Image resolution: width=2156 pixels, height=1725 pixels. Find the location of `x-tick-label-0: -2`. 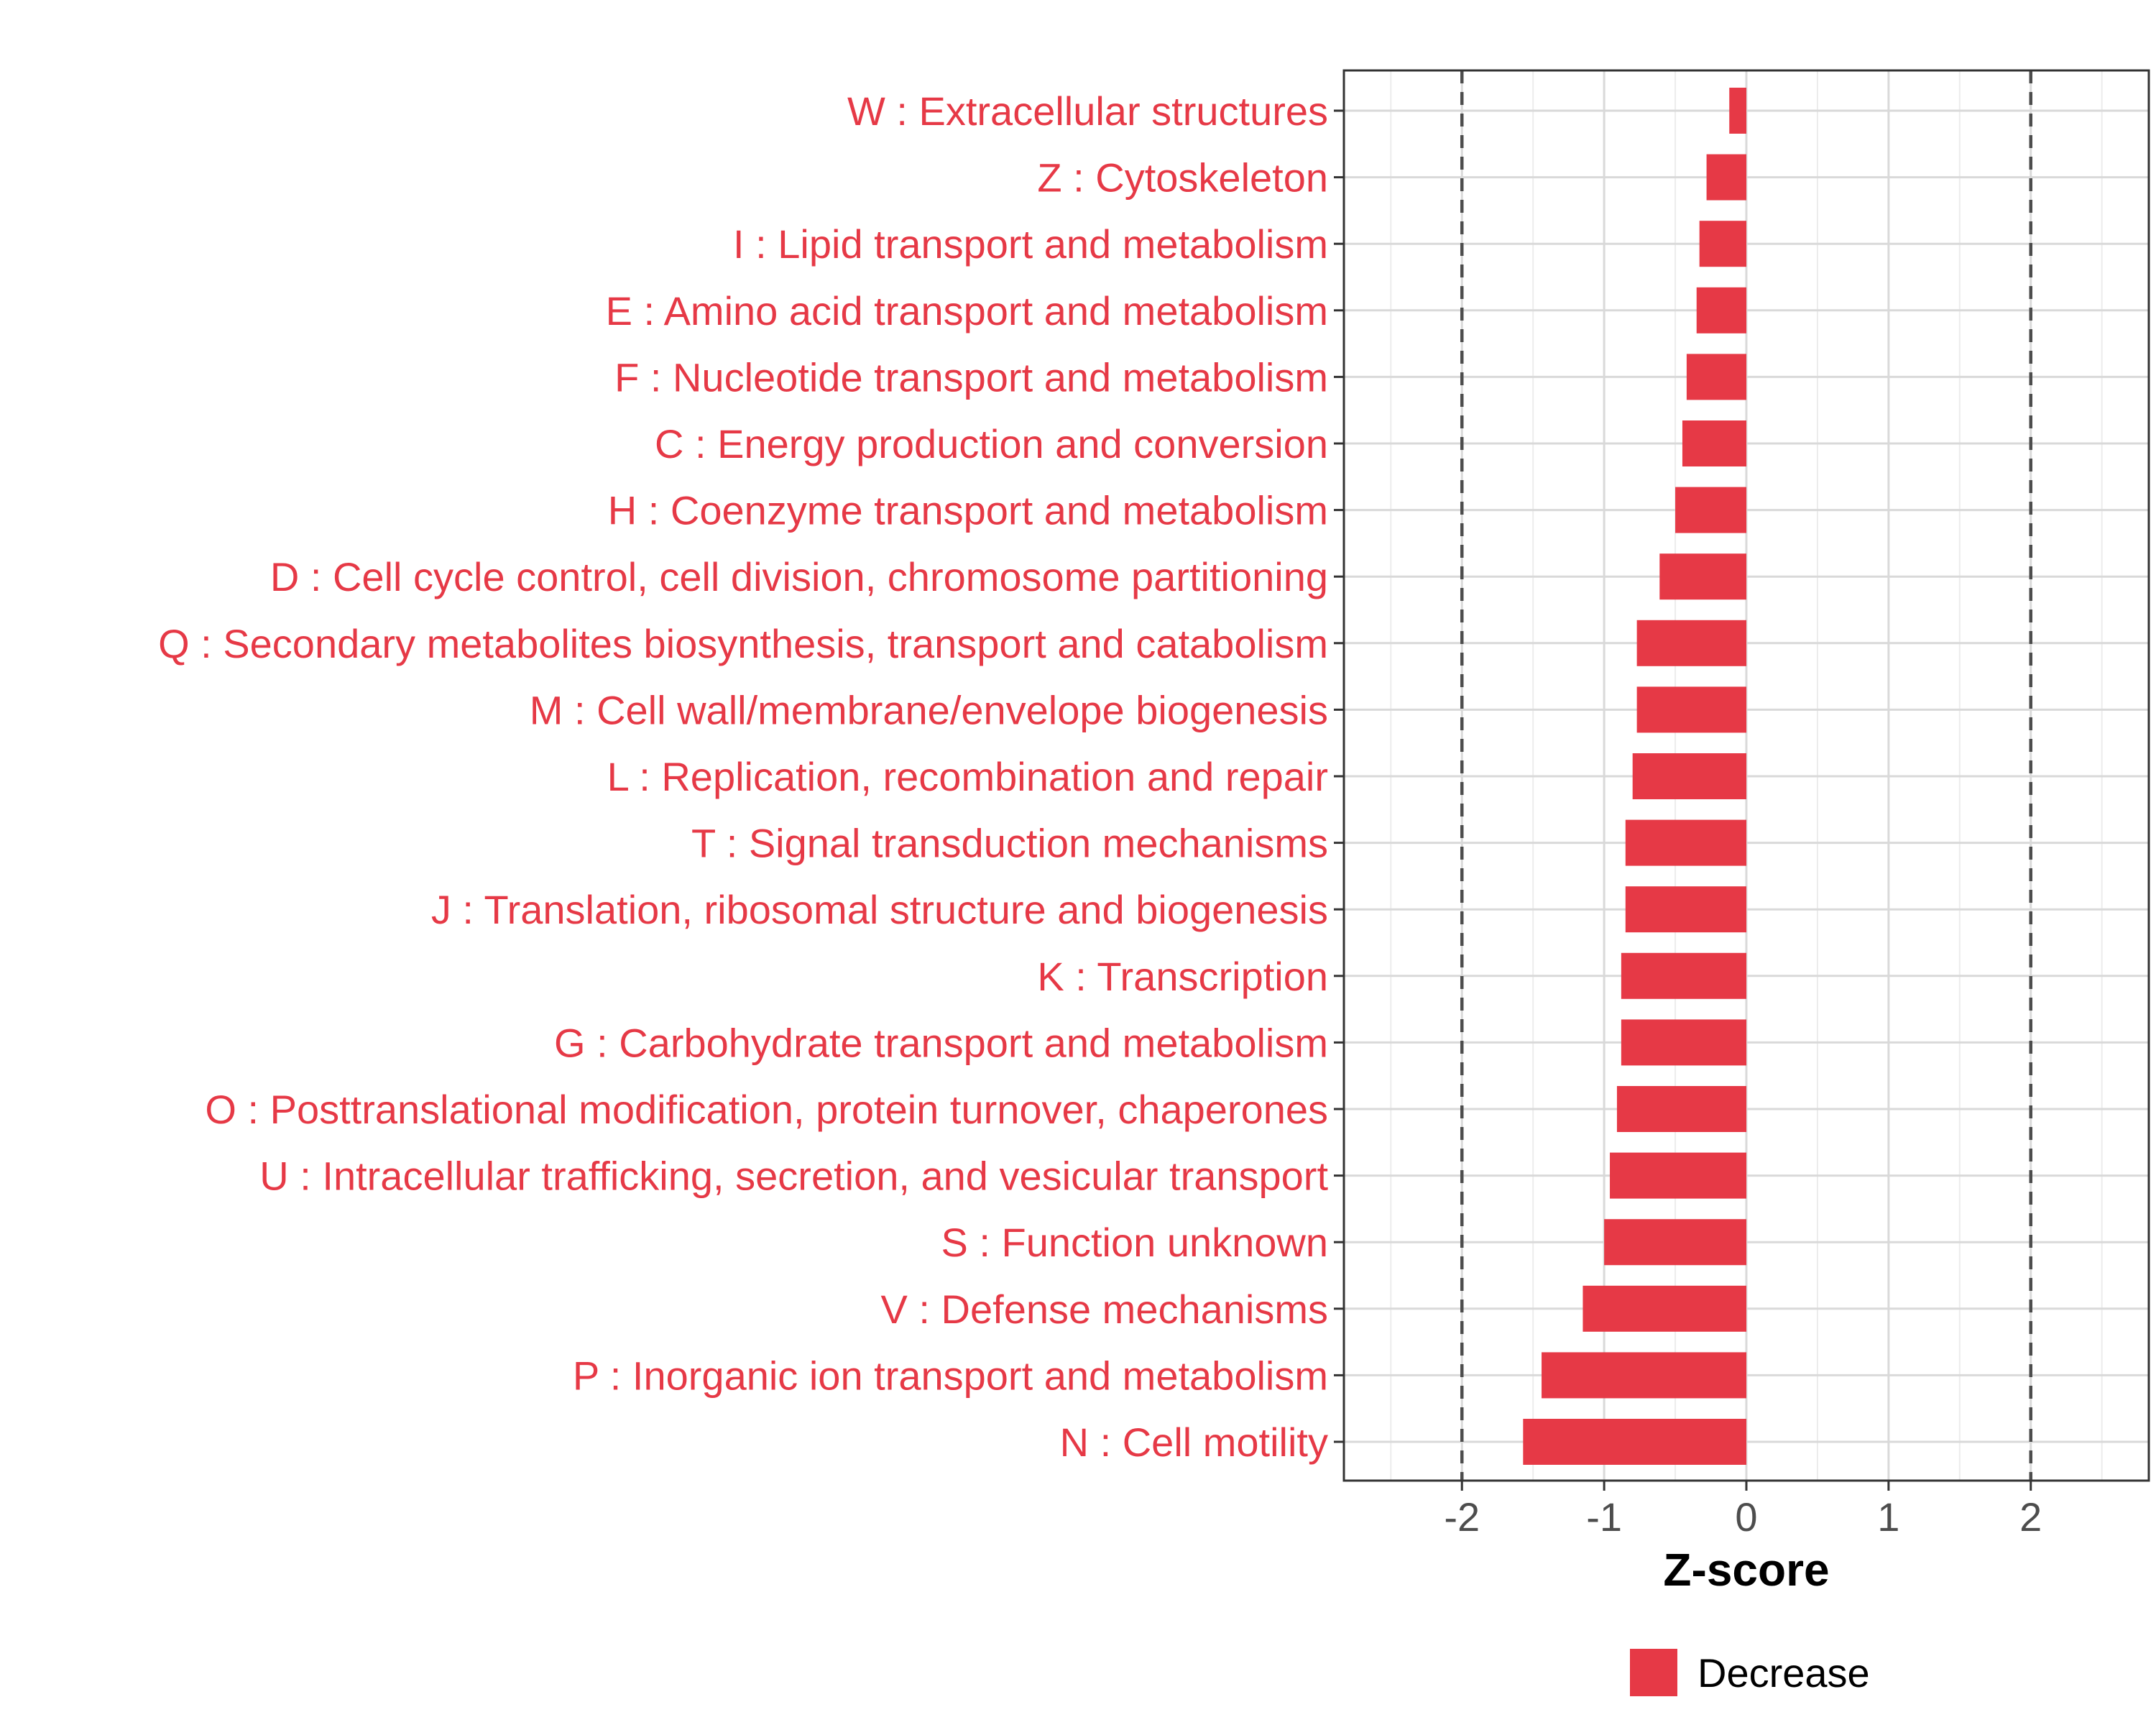

x-tick-label-0: -2 is located at coordinates (1462, 1517).